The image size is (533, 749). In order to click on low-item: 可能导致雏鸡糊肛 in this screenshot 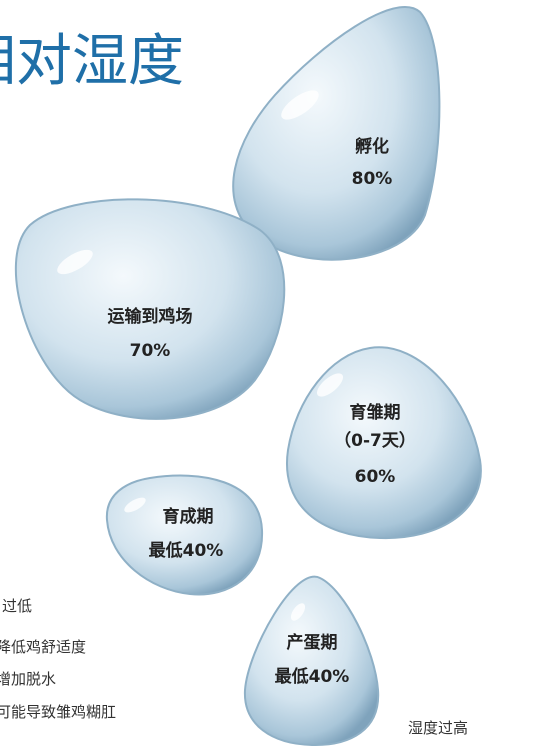, I will do `click(58, 712)`.